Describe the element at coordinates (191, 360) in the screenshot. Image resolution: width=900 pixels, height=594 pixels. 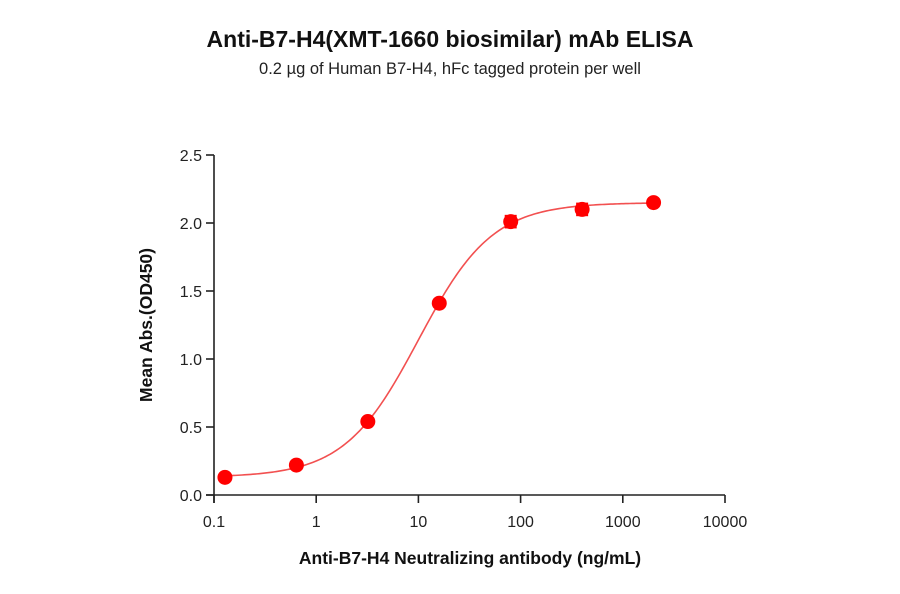
I see `y-tick-label: 1.0` at that location.